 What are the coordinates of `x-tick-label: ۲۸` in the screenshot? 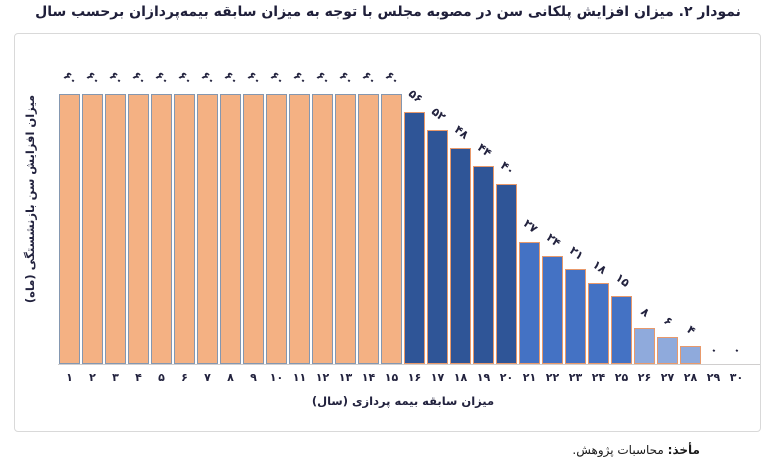 It's located at (690, 377).